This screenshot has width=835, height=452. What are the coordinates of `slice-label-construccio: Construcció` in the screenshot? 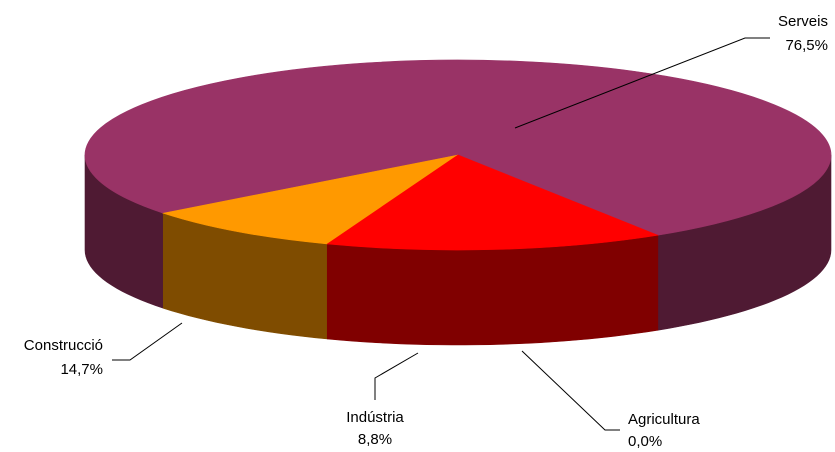 It's located at (63, 345).